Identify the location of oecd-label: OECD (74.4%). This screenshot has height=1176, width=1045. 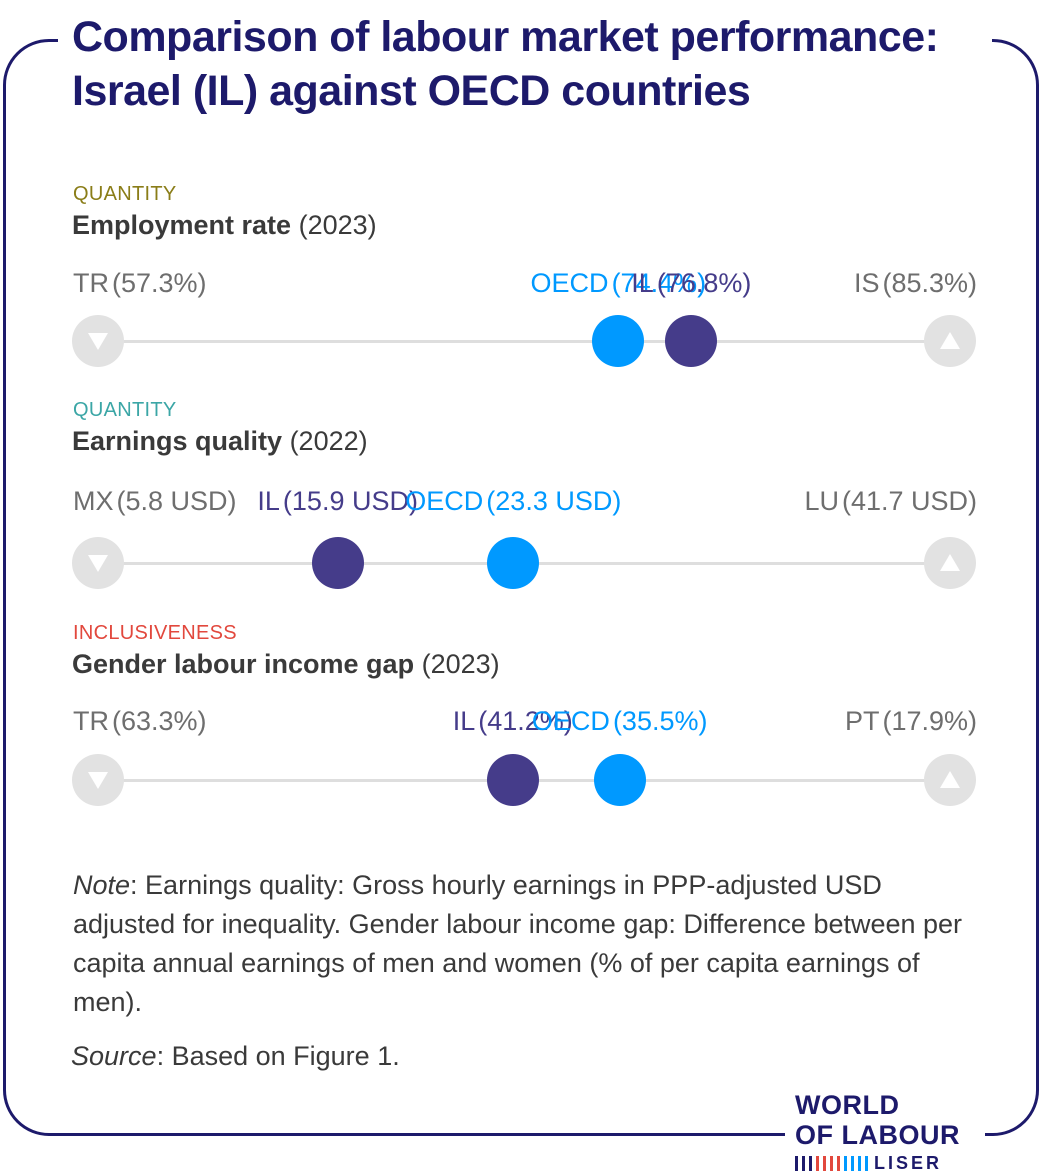
(619, 283).